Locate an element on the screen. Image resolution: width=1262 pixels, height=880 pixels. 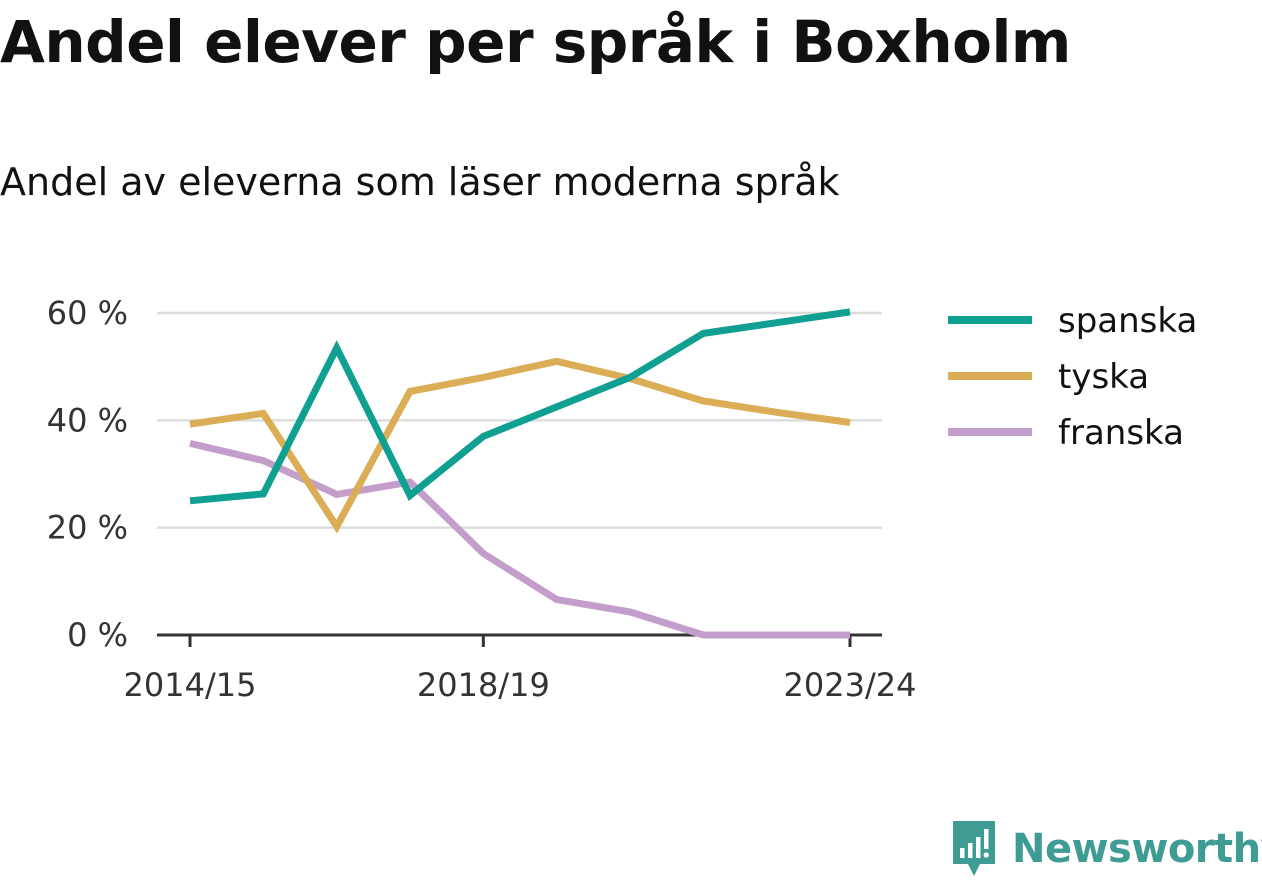
y-tick-label: 40 % is located at coordinates (87, 420).